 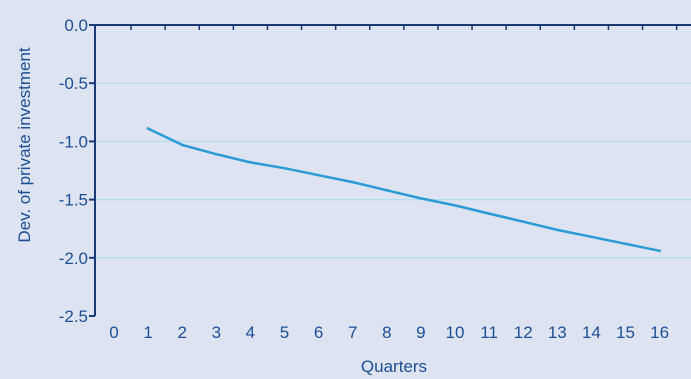 What do you see at coordinates (625, 332) in the screenshot?
I see `x-tick-label: 15` at bounding box center [625, 332].